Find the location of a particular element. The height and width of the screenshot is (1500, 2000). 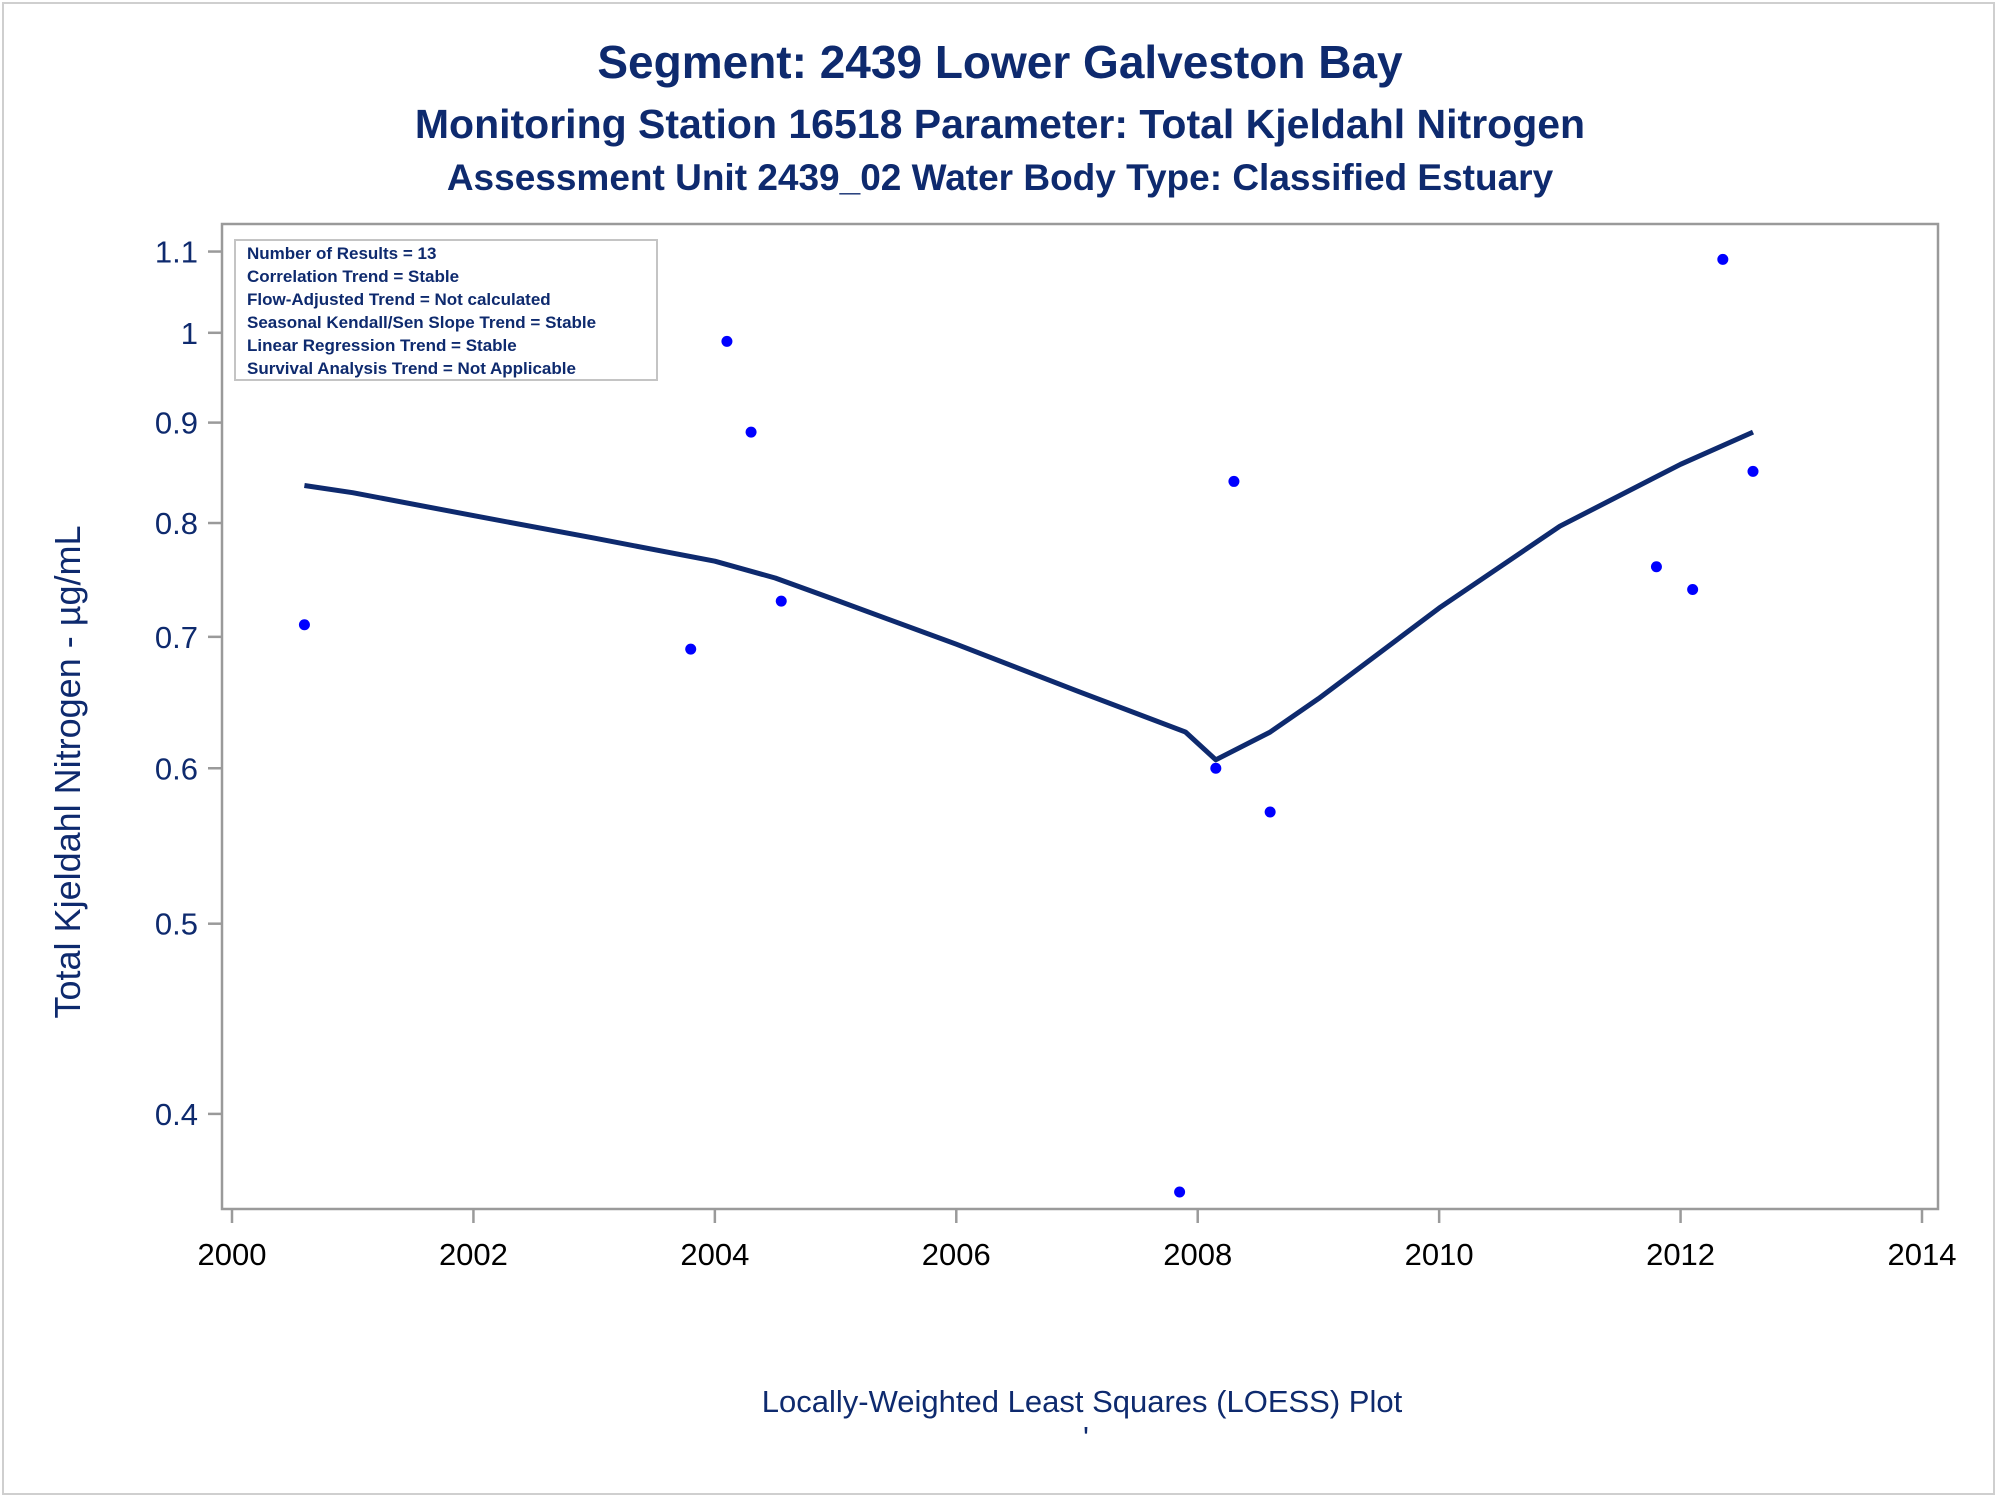

y-tick-label: 0.4 is located at coordinates (176, 1114).